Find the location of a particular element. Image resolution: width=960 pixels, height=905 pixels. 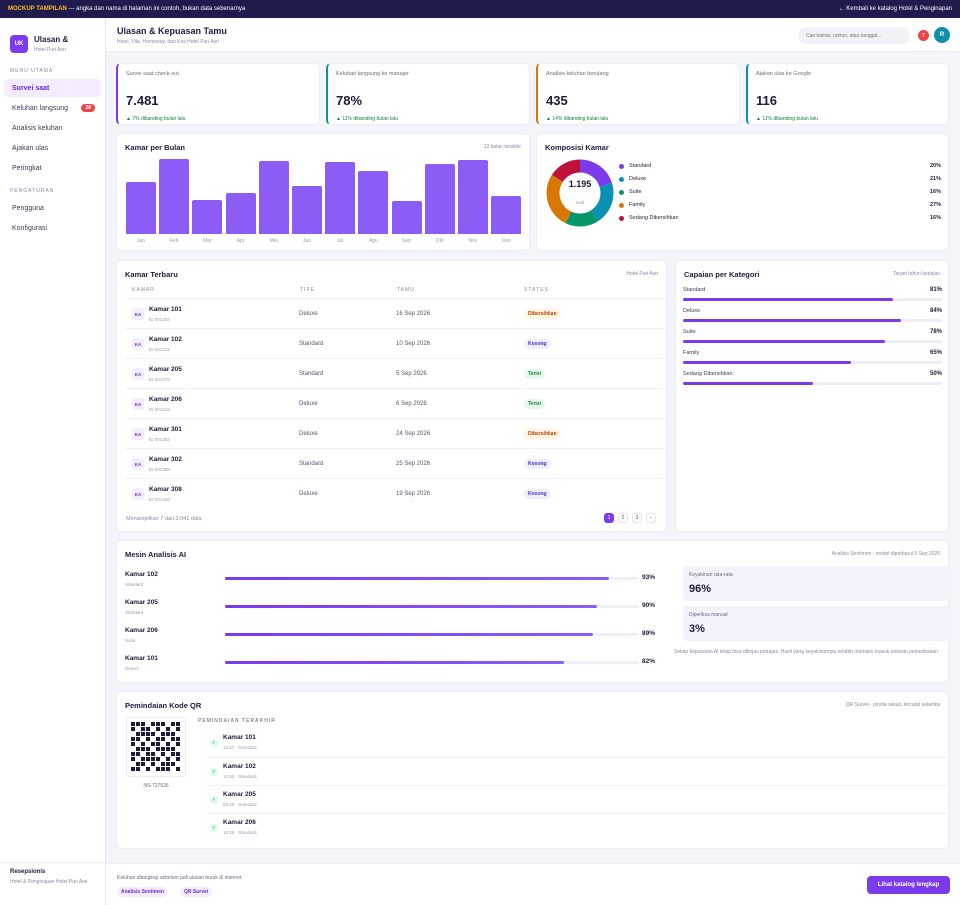

scan-room-name: Kamar 205 is located at coordinates (239, 794).